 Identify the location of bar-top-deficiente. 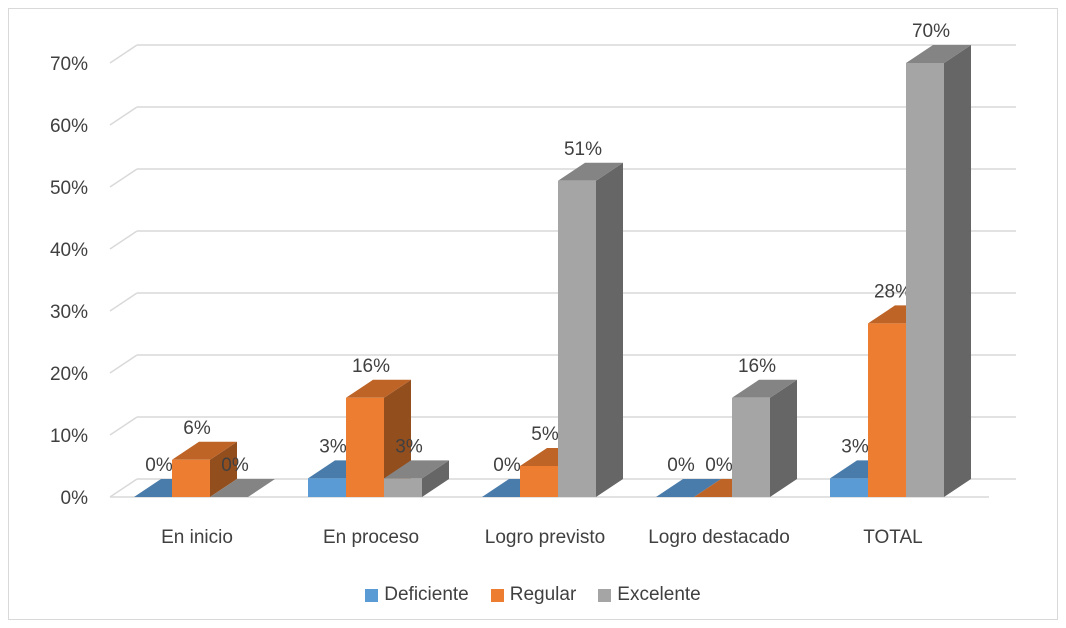
(688, 488).